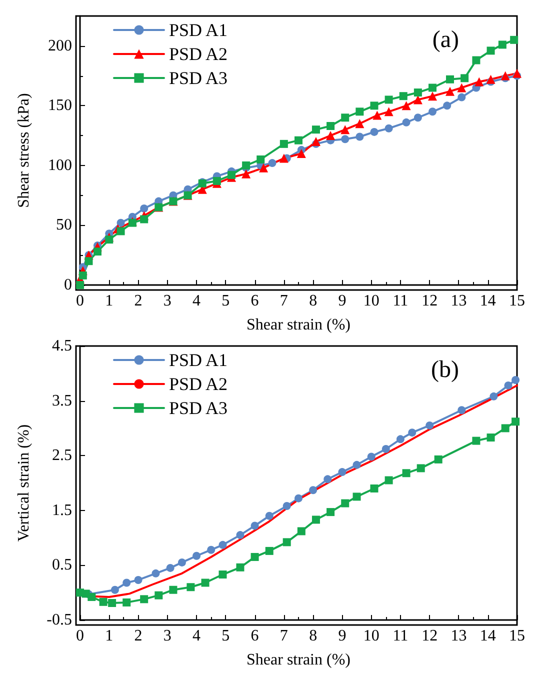 The width and height of the screenshot is (537, 679). What do you see at coordinates (64, 225) in the screenshot?
I see `y-tick-label: 50` at bounding box center [64, 225].